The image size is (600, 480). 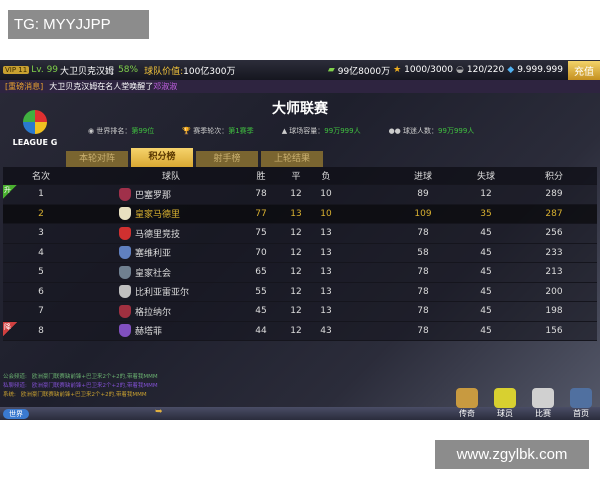 I want to click on star-icon: ★, so click(x=397, y=70).